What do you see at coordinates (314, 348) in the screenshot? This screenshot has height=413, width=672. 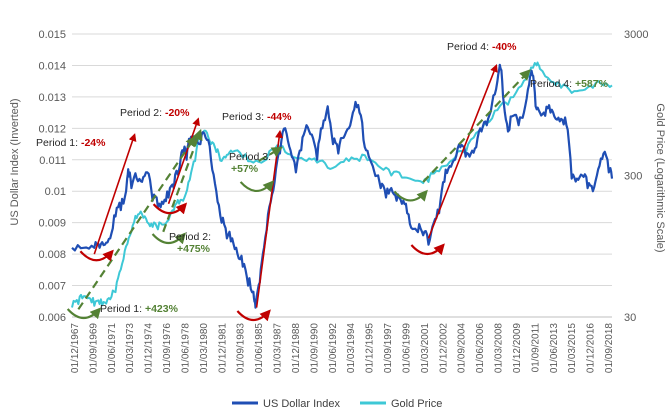 I see `x-tick-label: 01/09/1990` at bounding box center [314, 348].